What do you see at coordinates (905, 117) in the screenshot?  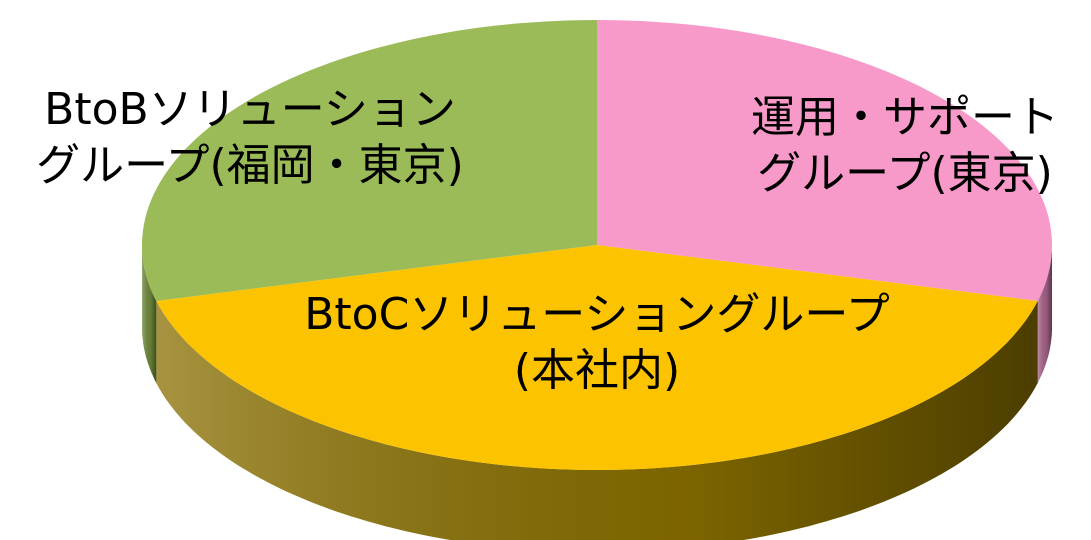 I see `label-line: 運用・サポート` at bounding box center [905, 117].